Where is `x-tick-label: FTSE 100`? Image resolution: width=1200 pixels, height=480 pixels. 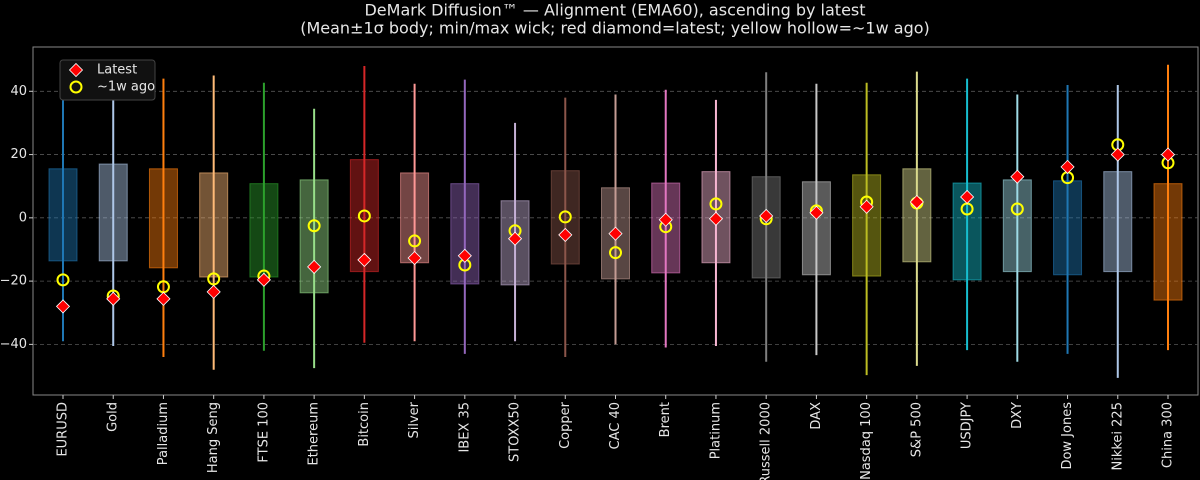 x-tick-label: FTSE 100 is located at coordinates (263, 432).